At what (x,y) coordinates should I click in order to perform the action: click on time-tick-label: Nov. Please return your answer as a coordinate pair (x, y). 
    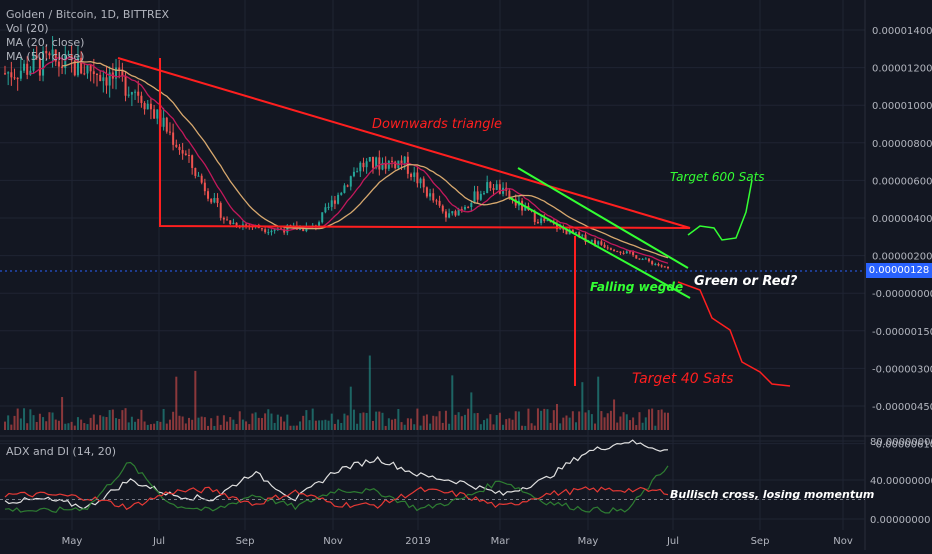
    Looking at the image, I should click on (843, 541).